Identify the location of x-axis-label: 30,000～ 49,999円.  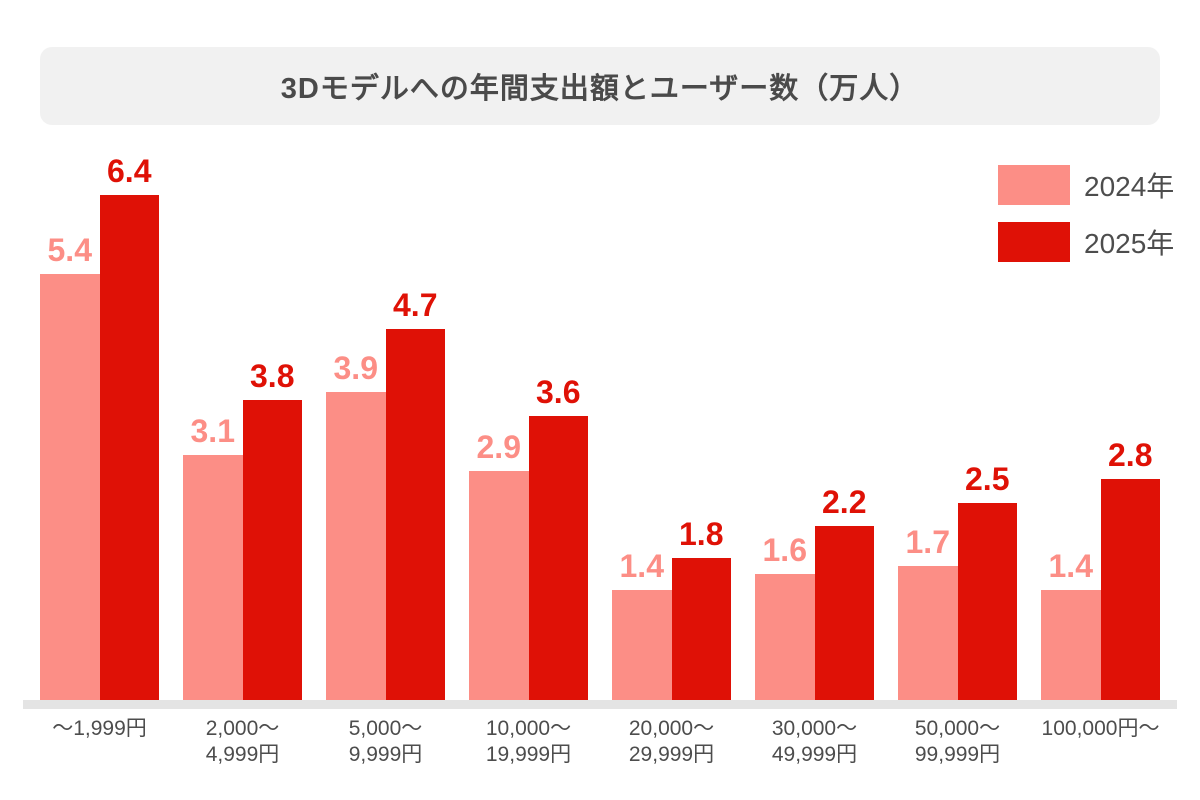
(814, 741).